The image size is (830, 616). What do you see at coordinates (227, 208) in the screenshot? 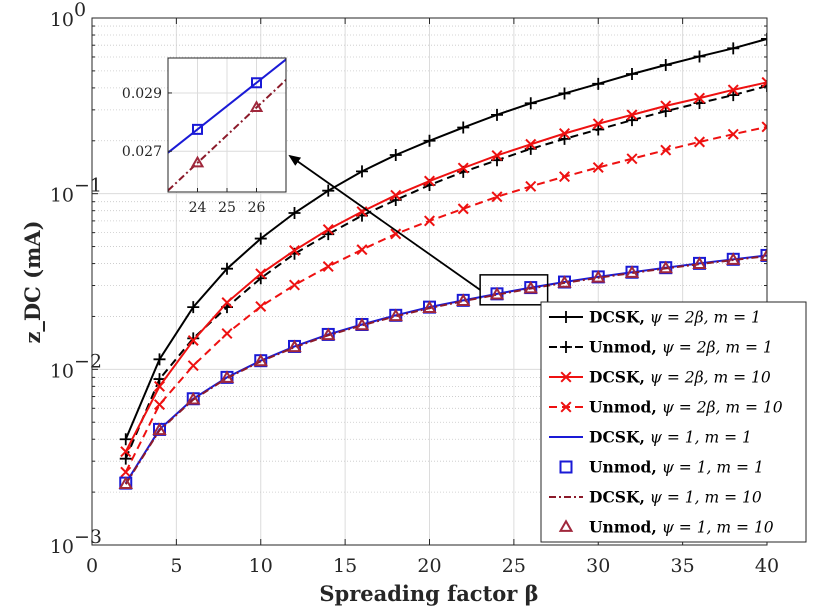
I see `inset-x-tick-label: 25` at bounding box center [227, 208].